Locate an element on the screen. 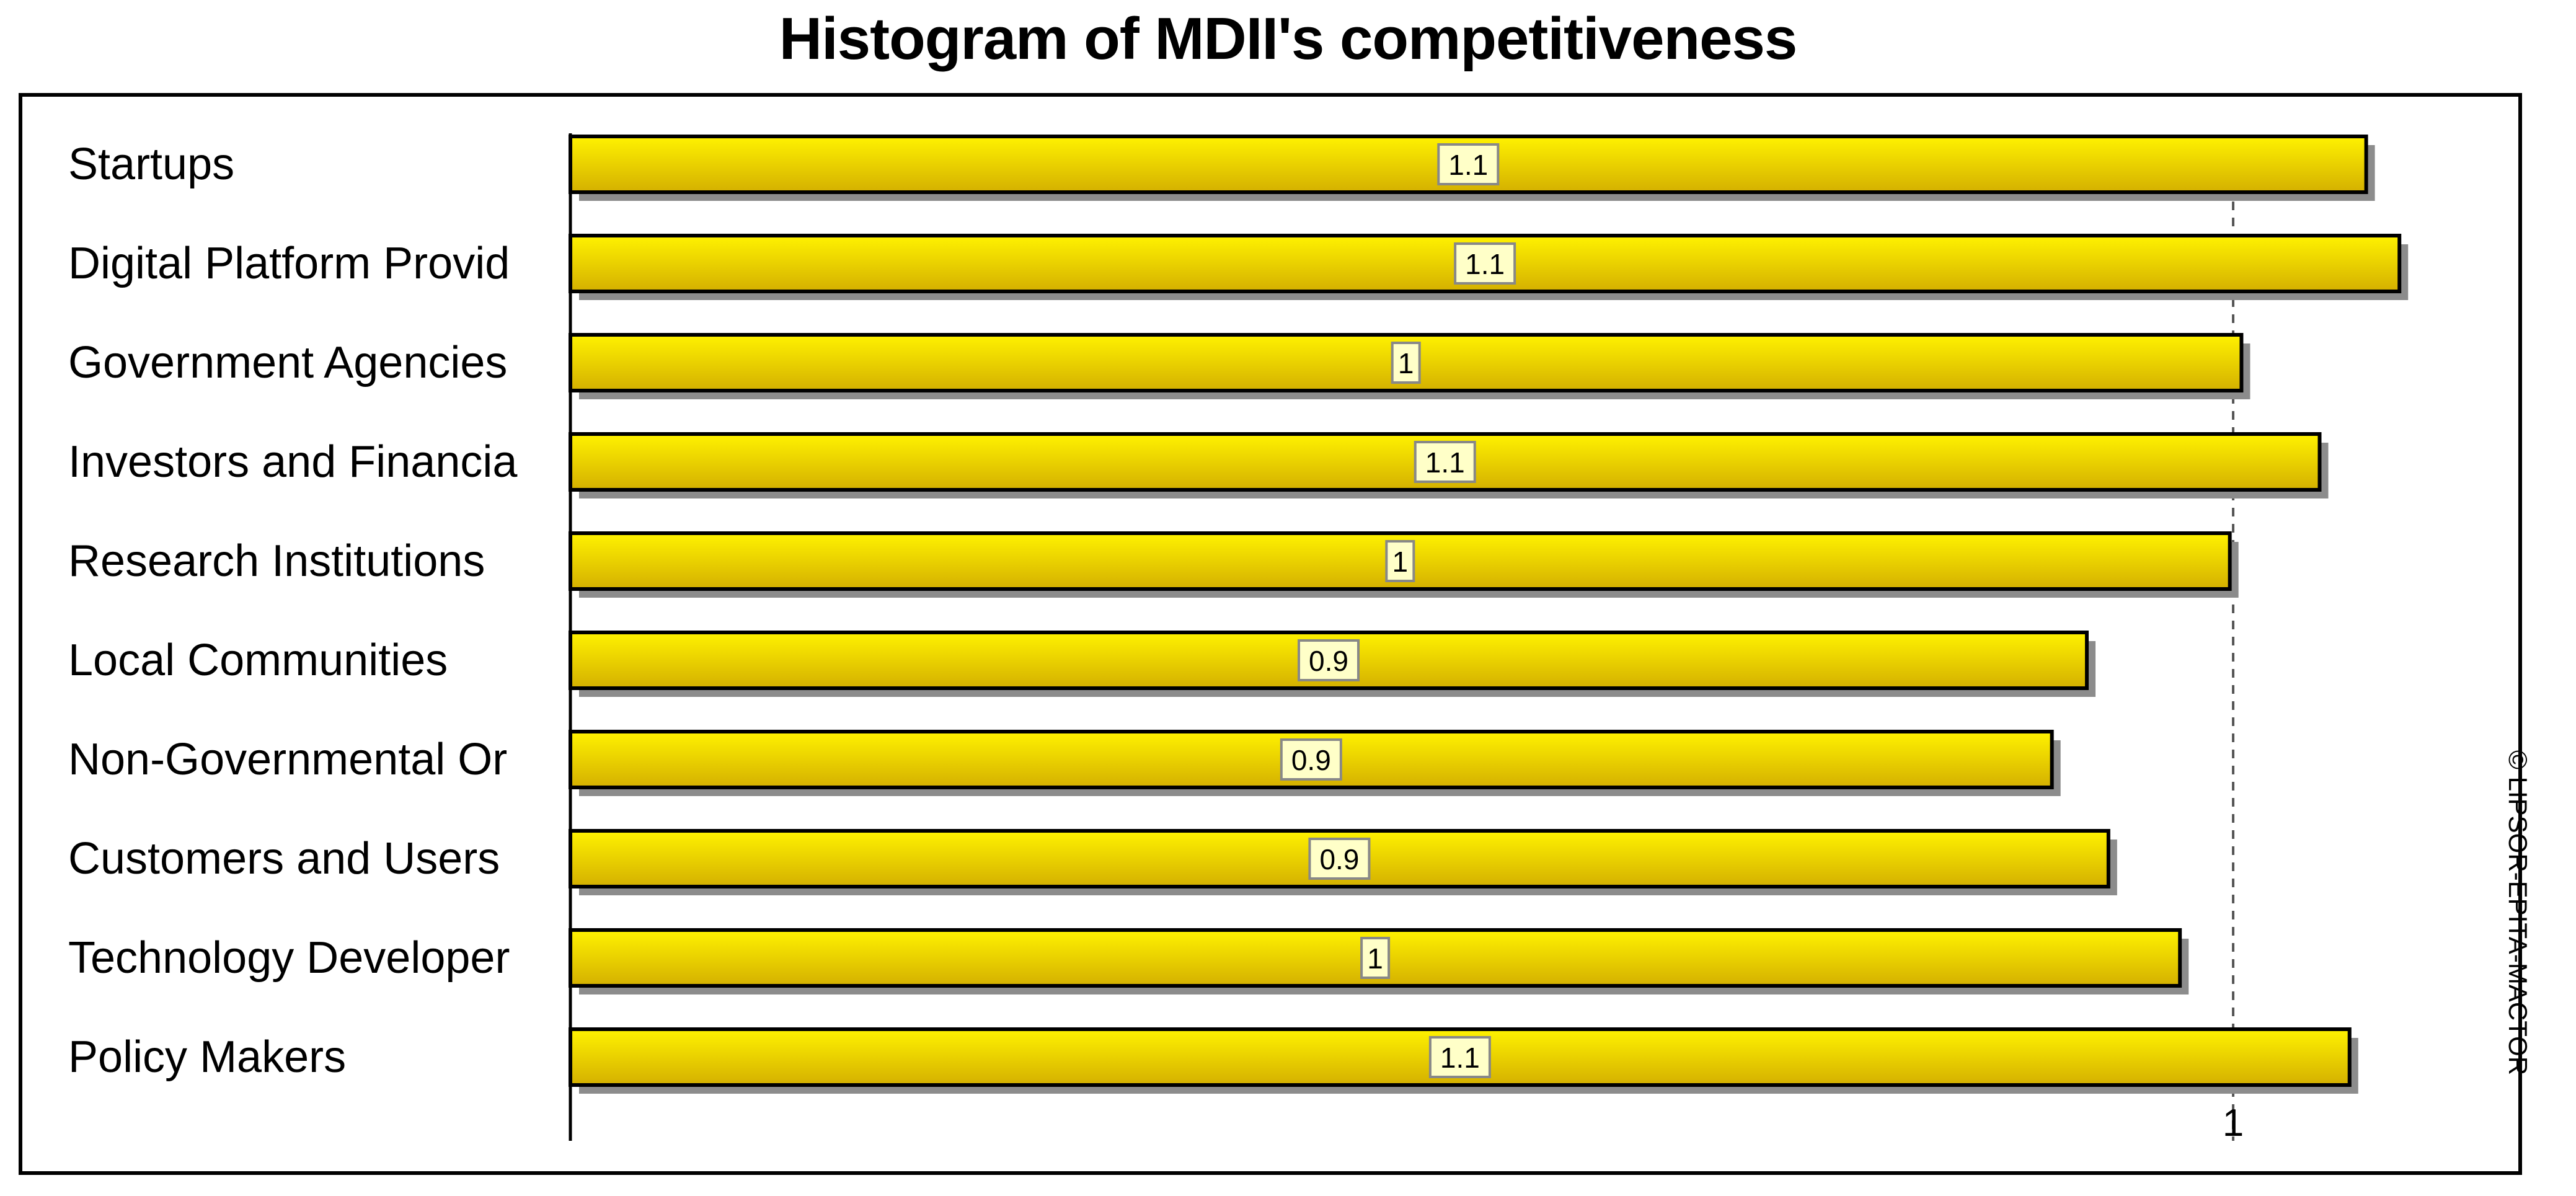  category-label: Technology Developer is located at coordinates (289, 958).